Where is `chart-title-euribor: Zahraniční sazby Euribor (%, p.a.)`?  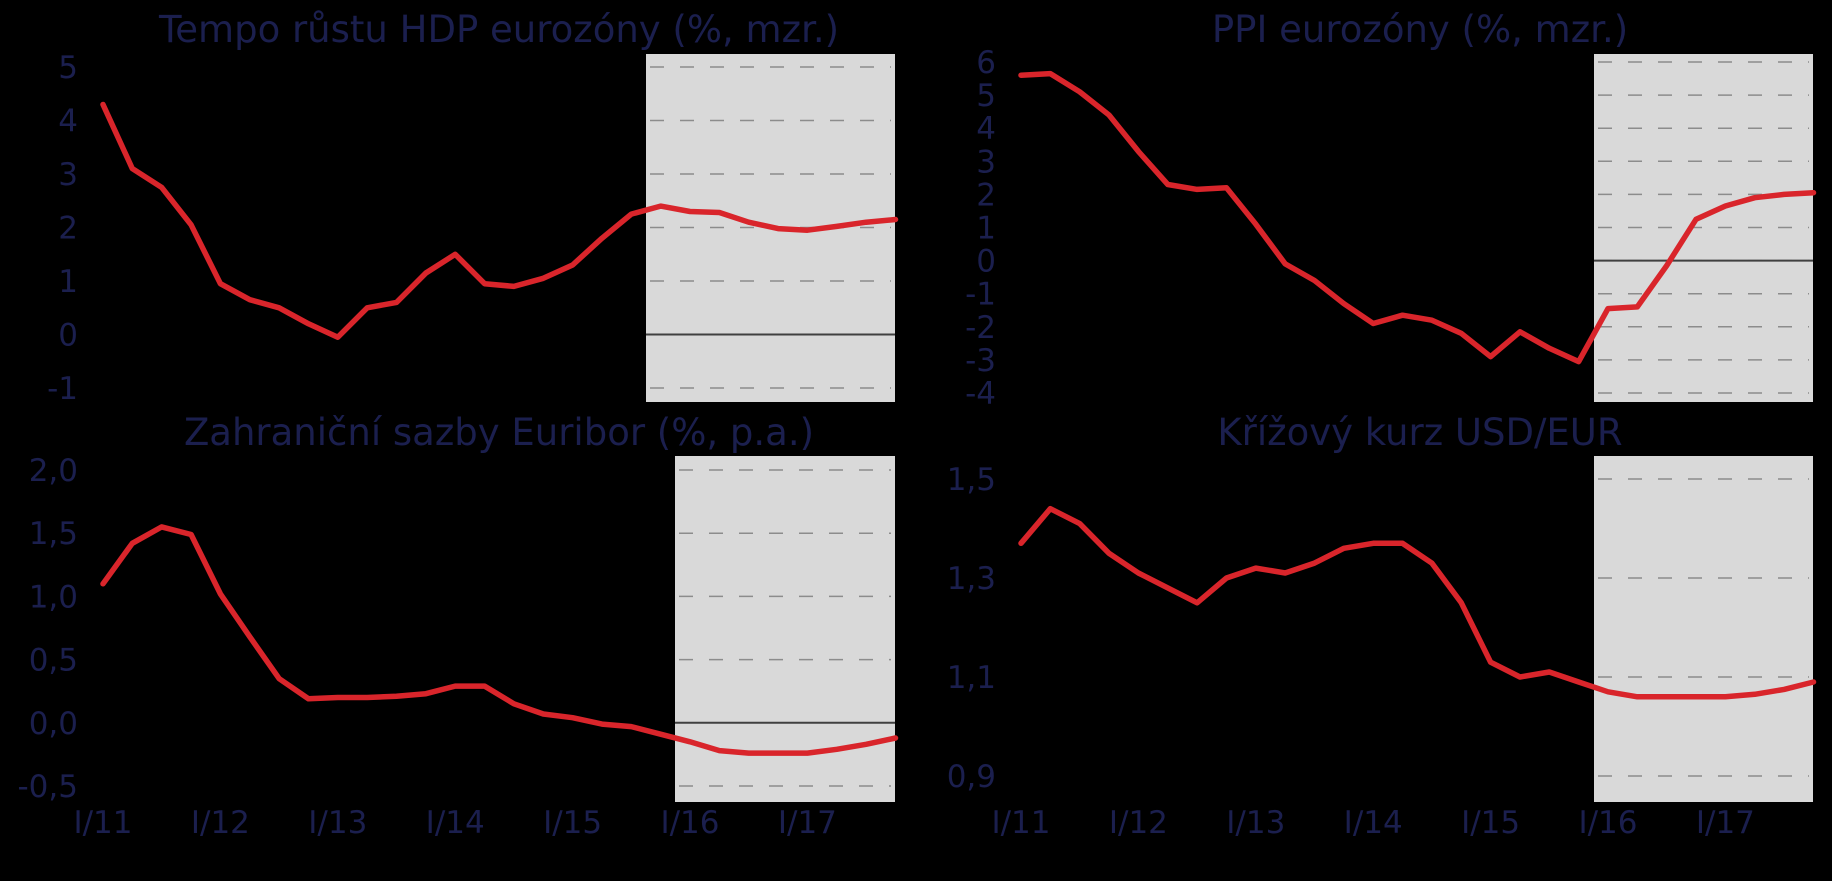
chart-title-euribor: Zahraniční sazby Euribor (%, p.a.) is located at coordinates (499, 432).